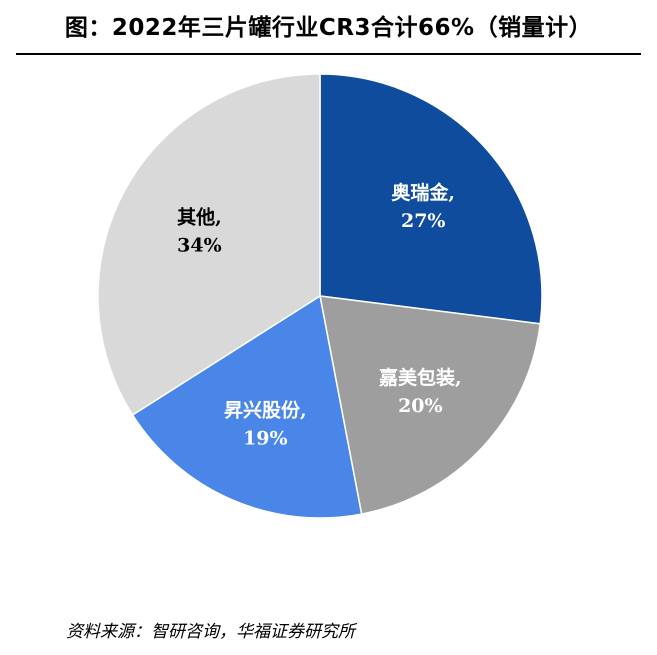  Describe the element at coordinates (199, 217) in the screenshot. I see `slice-name-label-3: 其他,` at that location.